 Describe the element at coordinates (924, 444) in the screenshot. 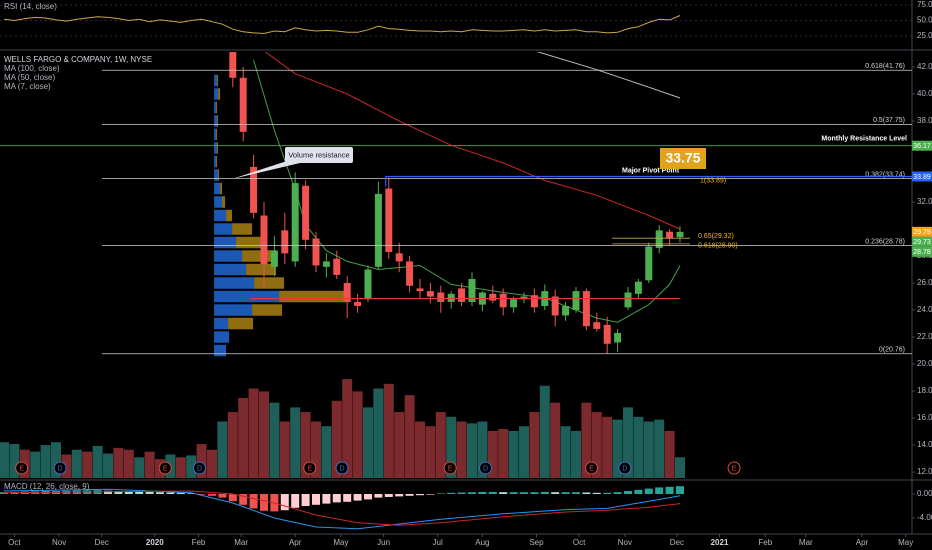

I see `y-tick-label: 14.00` at that location.